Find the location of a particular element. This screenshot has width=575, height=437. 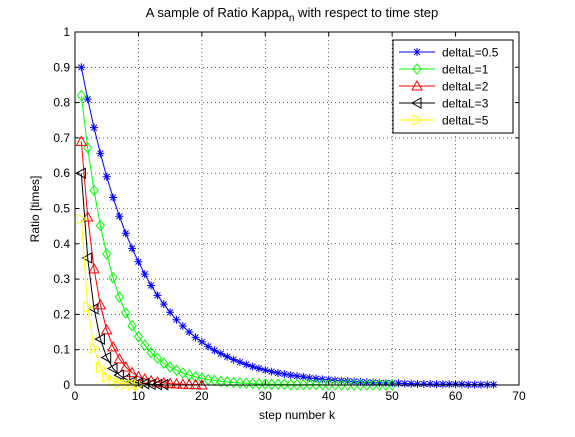

legend-label: deltaL=2 is located at coordinates (465, 87).